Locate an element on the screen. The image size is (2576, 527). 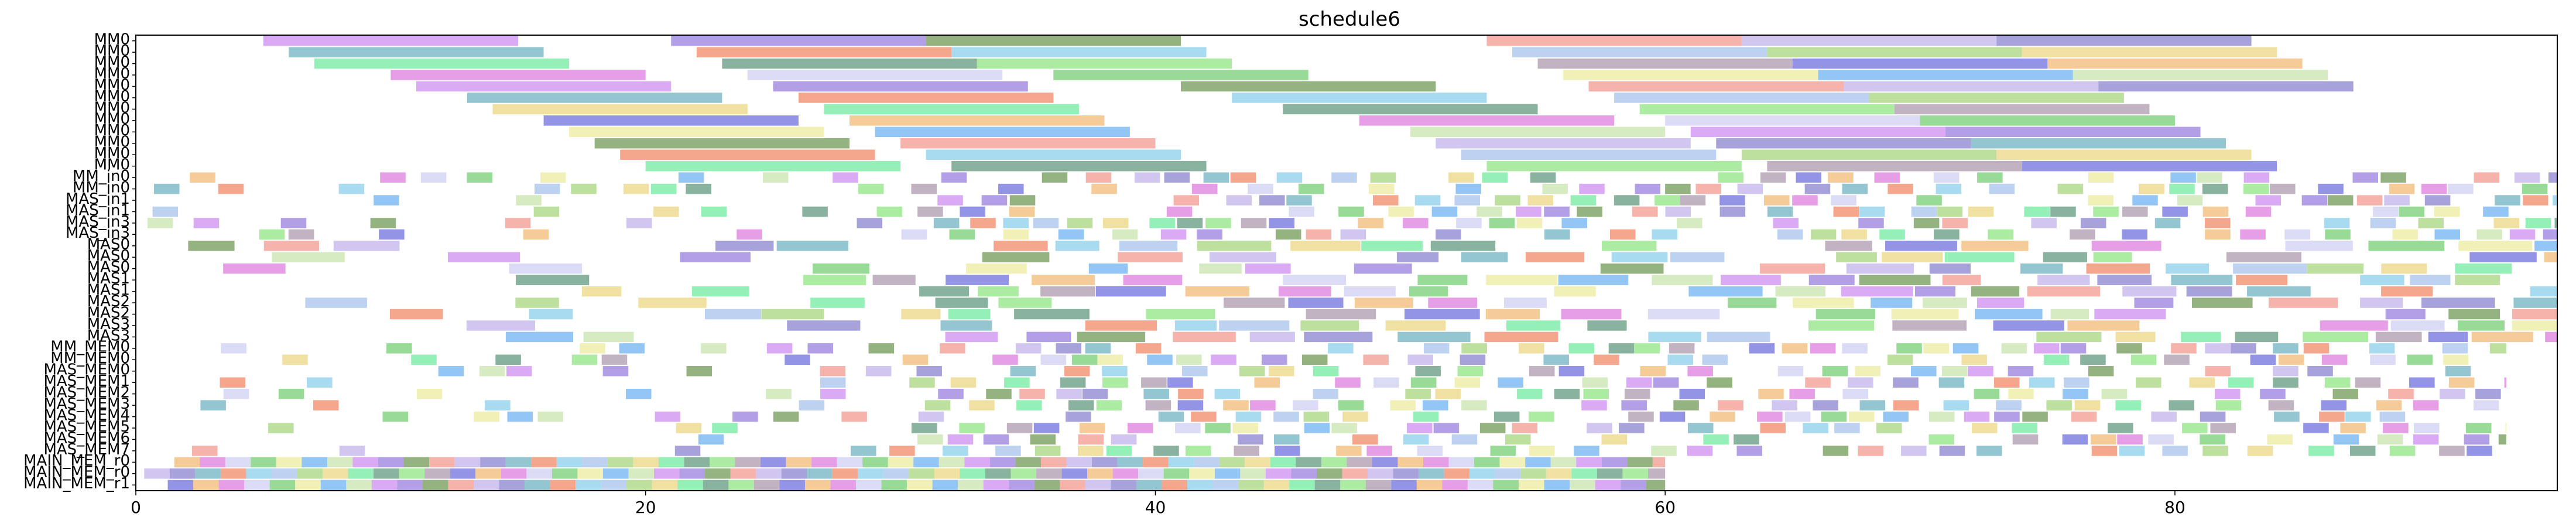
y-tick-label: MAS_in1 is located at coordinates (98, 210).